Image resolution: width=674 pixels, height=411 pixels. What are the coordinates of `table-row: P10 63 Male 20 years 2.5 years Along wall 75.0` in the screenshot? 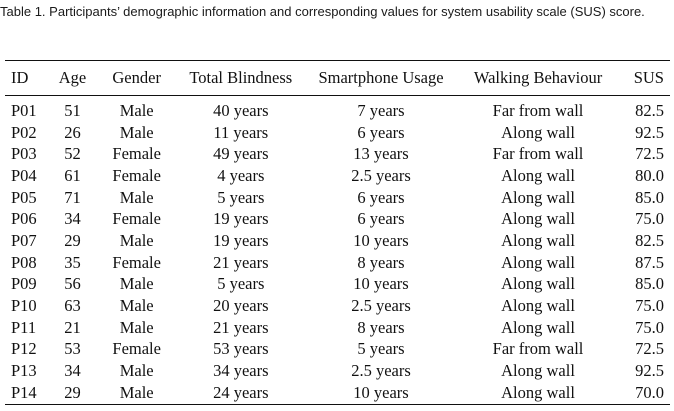 It's located at (337, 306).